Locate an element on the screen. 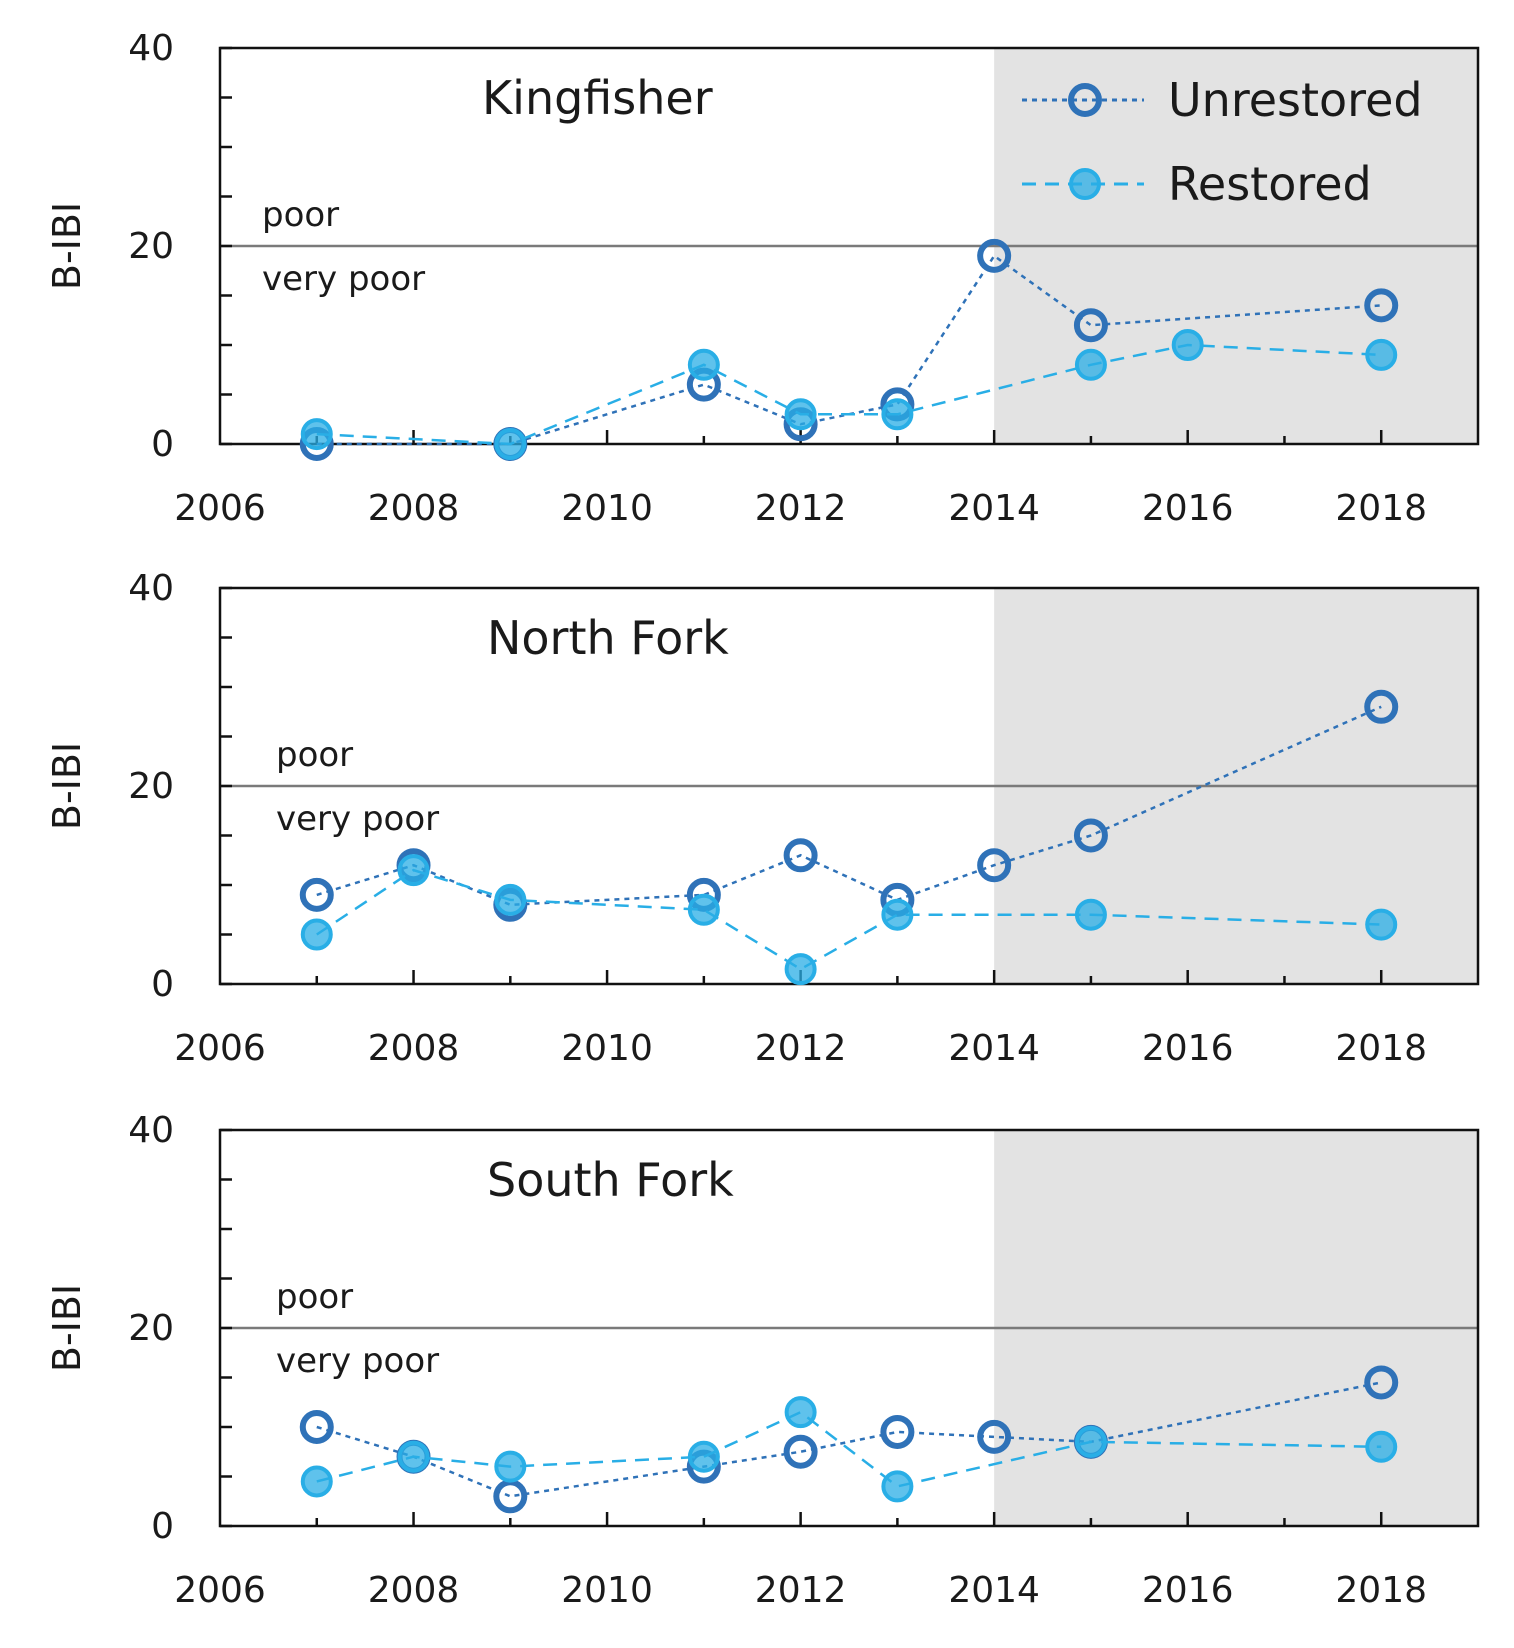 The width and height of the screenshot is (1514, 1648). panel-title: Kingfisher is located at coordinates (597, 98).